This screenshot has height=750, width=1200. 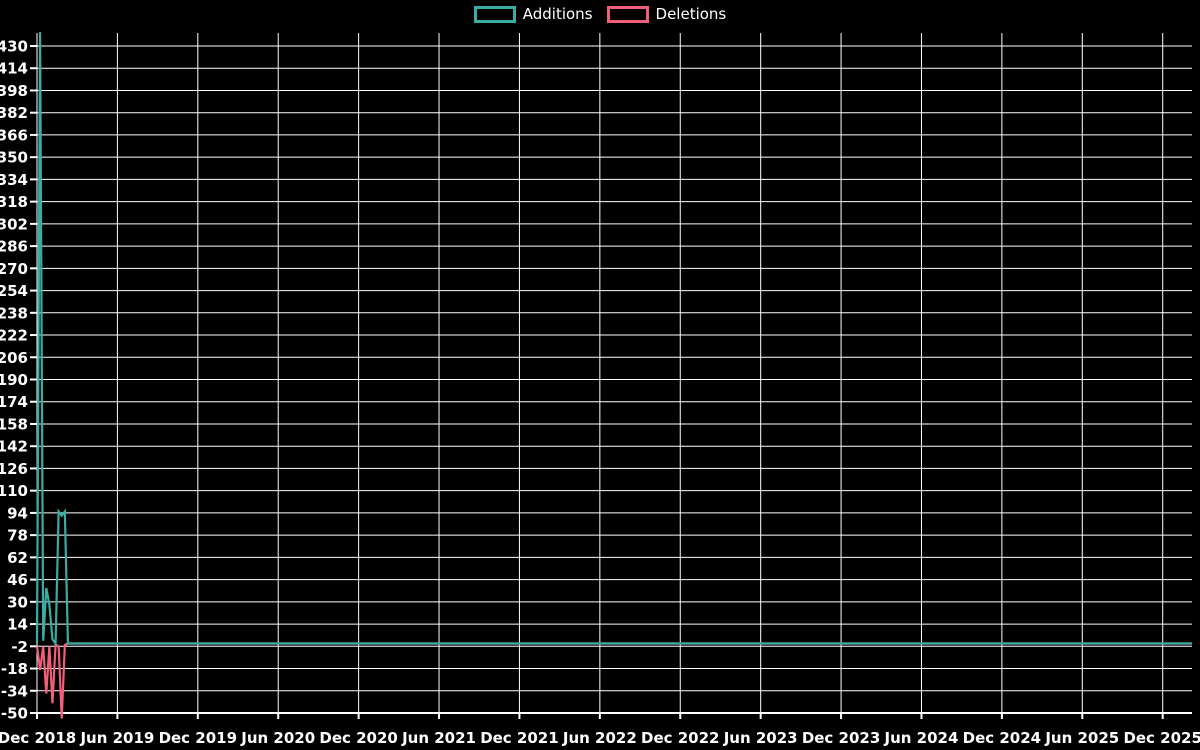 What do you see at coordinates (14, 158) in the screenshot?
I see `y-tick-label: 350` at bounding box center [14, 158].